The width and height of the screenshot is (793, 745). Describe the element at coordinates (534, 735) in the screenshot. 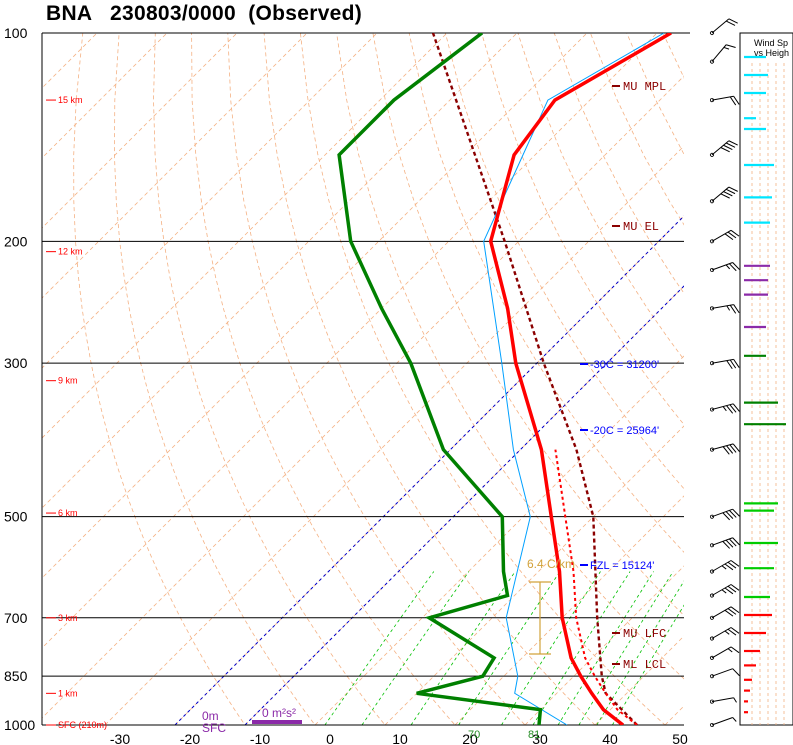

I see `mixing-ratio-81: 81` at that location.